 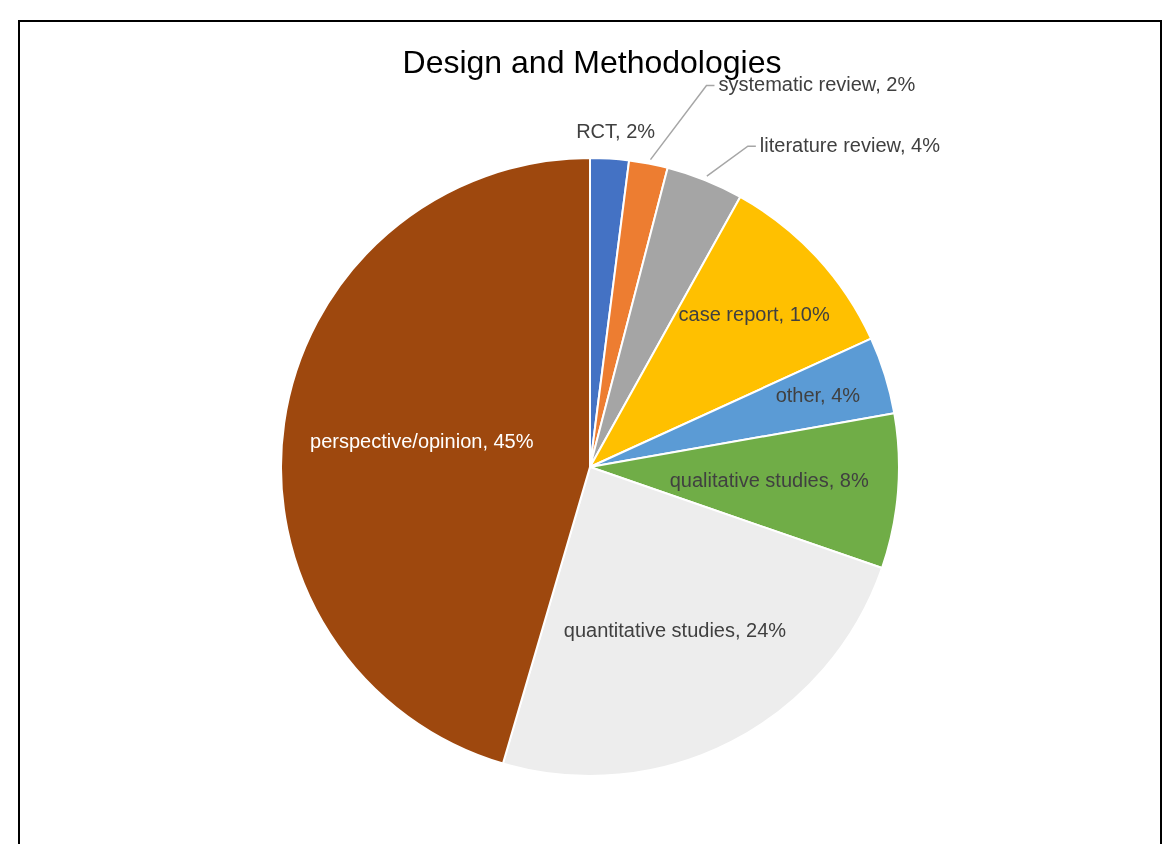 I want to click on slice-label: RCT, 2%, so click(x=616, y=131).